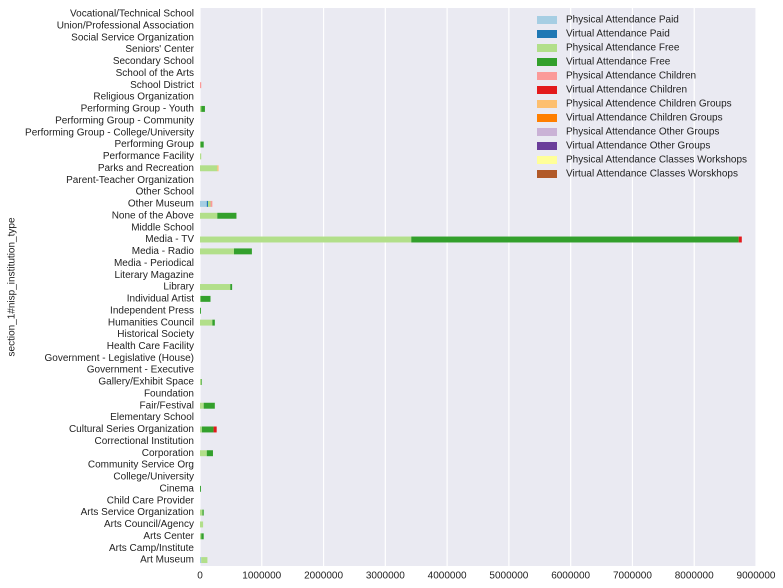 This screenshot has height=588, width=783. Describe the element at coordinates (169, 239) in the screenshot. I see `y-tick-label: Media - TV` at that location.